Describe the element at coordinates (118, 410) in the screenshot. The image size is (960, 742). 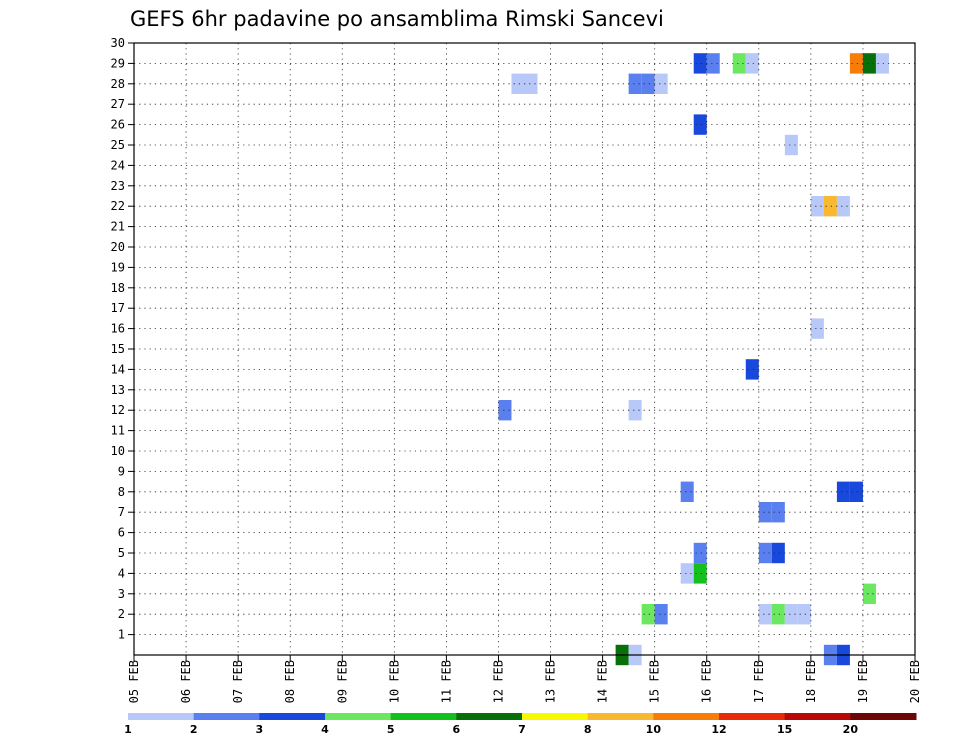
I see `y-tick-label: 12` at that location.